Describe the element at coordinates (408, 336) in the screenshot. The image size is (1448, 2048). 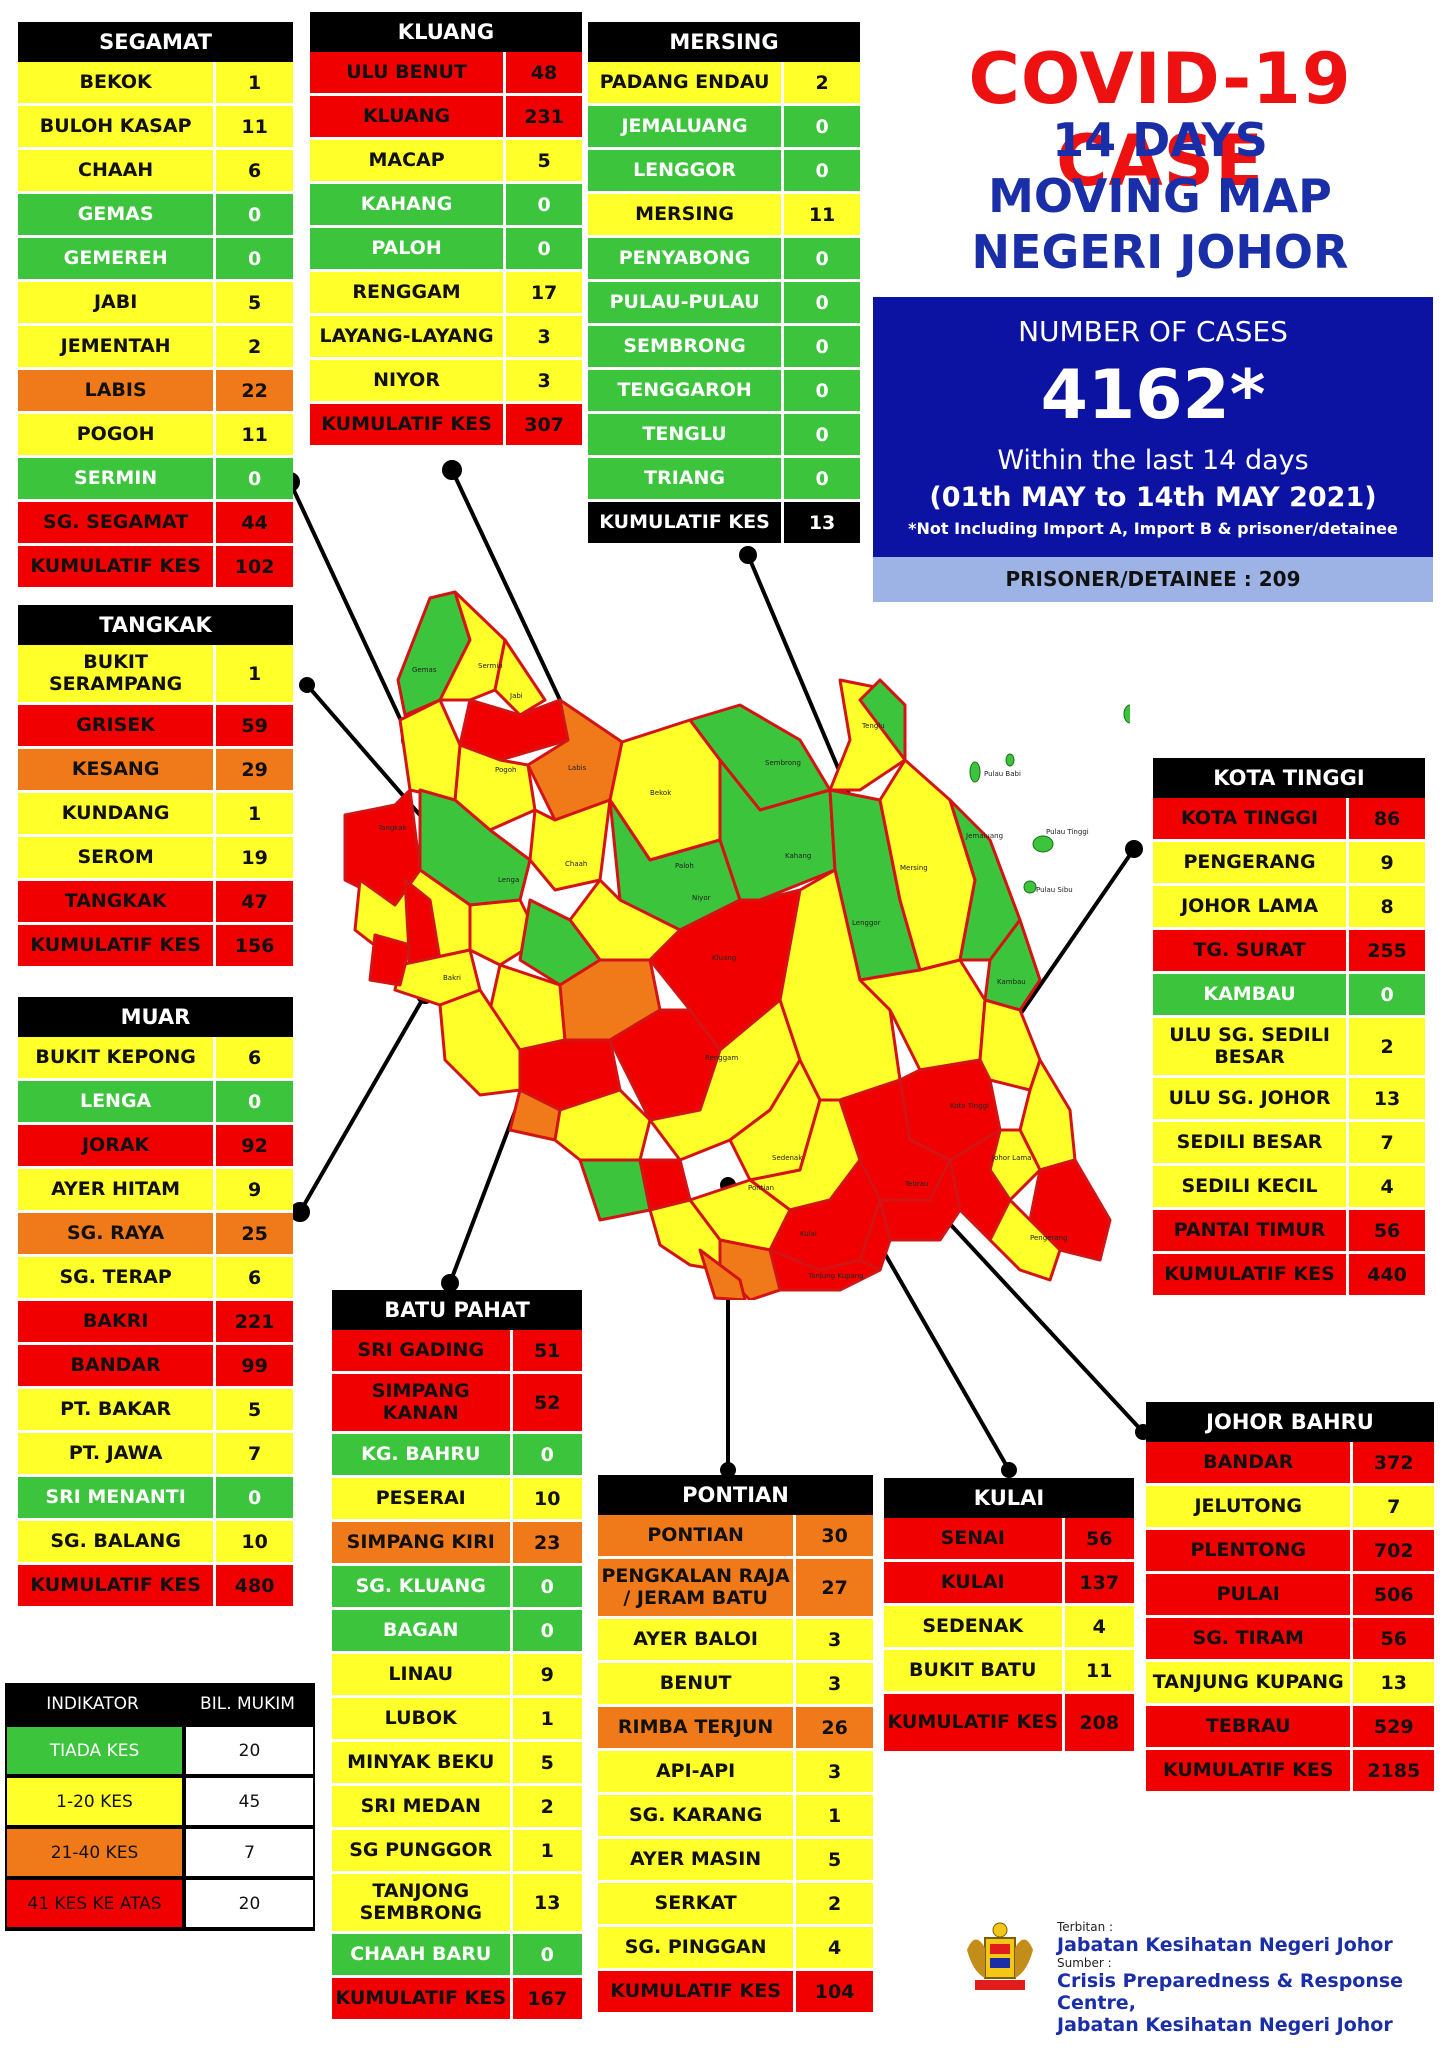
I see `mukim-name: LAYANG-LAYANG` at that location.